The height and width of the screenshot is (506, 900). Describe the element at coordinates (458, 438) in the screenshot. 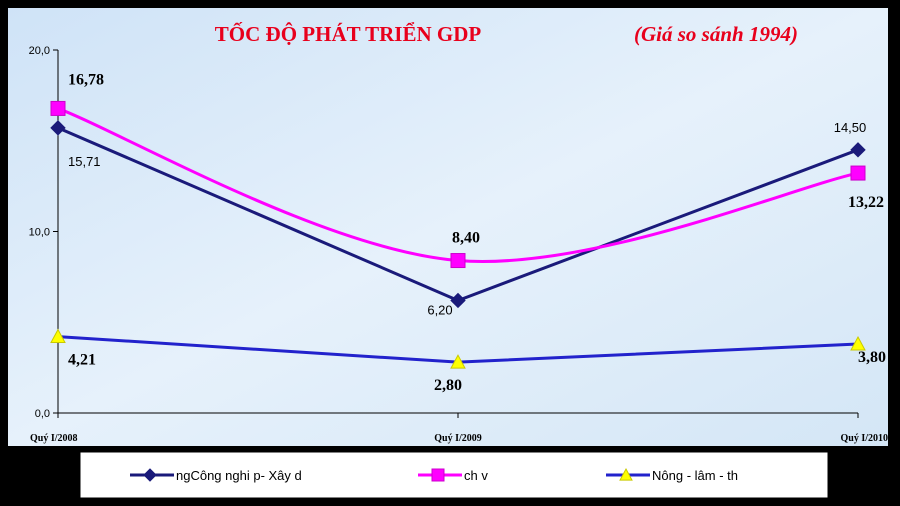

I see `x-tick-label: Quý I/2009` at that location.